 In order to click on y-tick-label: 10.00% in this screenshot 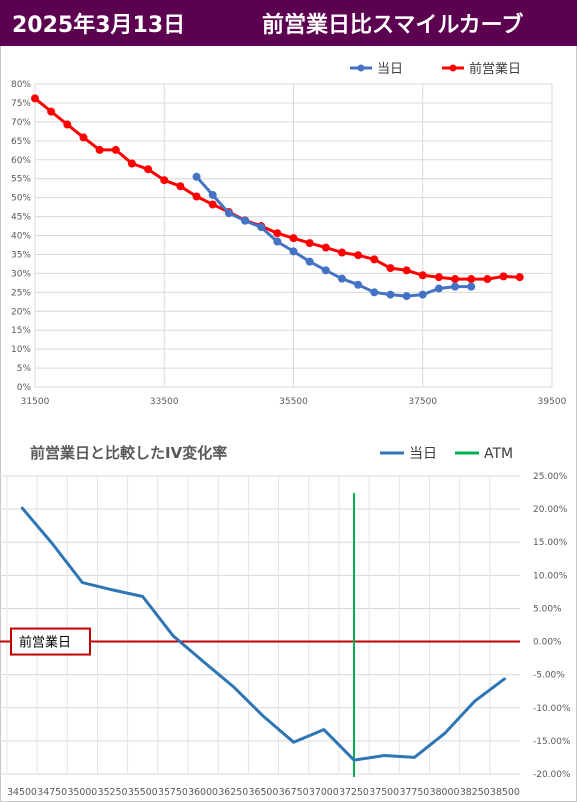, I will do `click(550, 576)`.